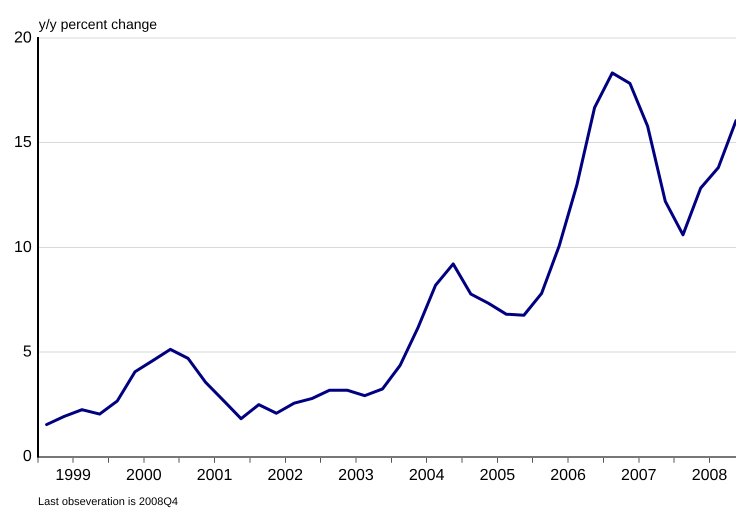 Image resolution: width=736 pixels, height=527 pixels. I want to click on x-tick-label: 2007, so click(638, 475).